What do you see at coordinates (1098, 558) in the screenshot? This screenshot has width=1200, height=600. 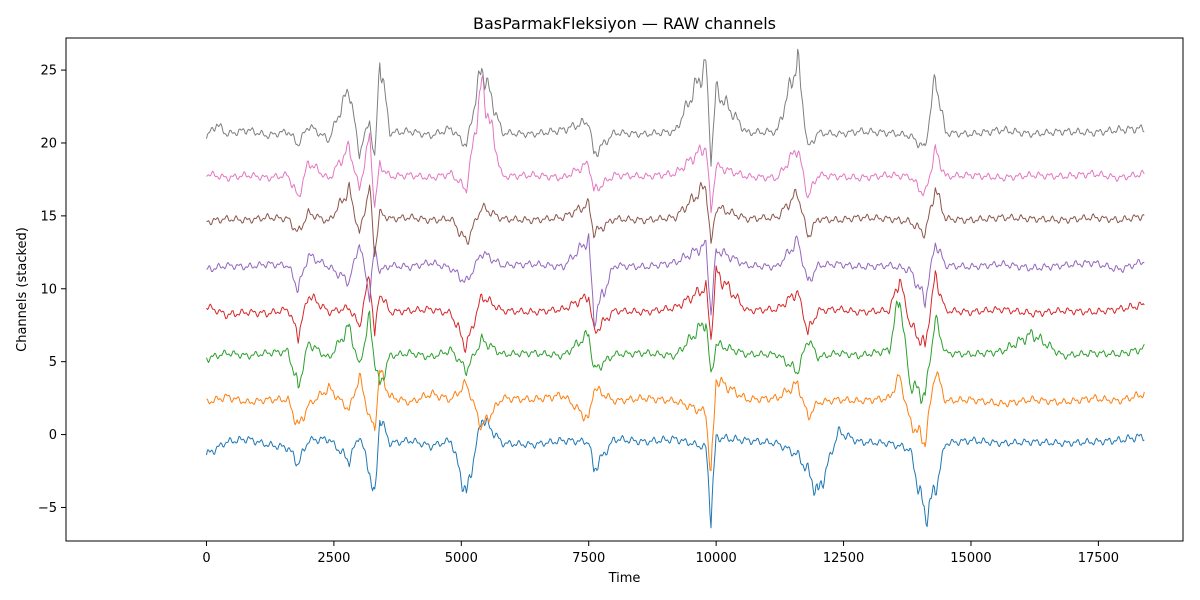 I see `x-tick-label: 17500` at bounding box center [1098, 558].